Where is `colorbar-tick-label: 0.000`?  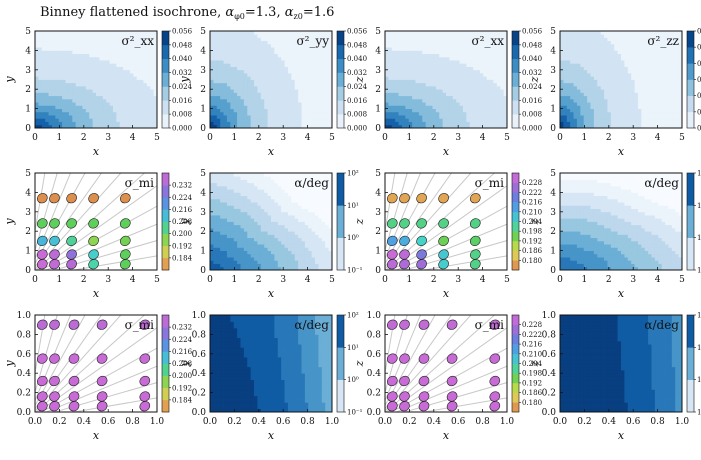 colorbar-tick-label: 0.000 is located at coordinates (699, 129).